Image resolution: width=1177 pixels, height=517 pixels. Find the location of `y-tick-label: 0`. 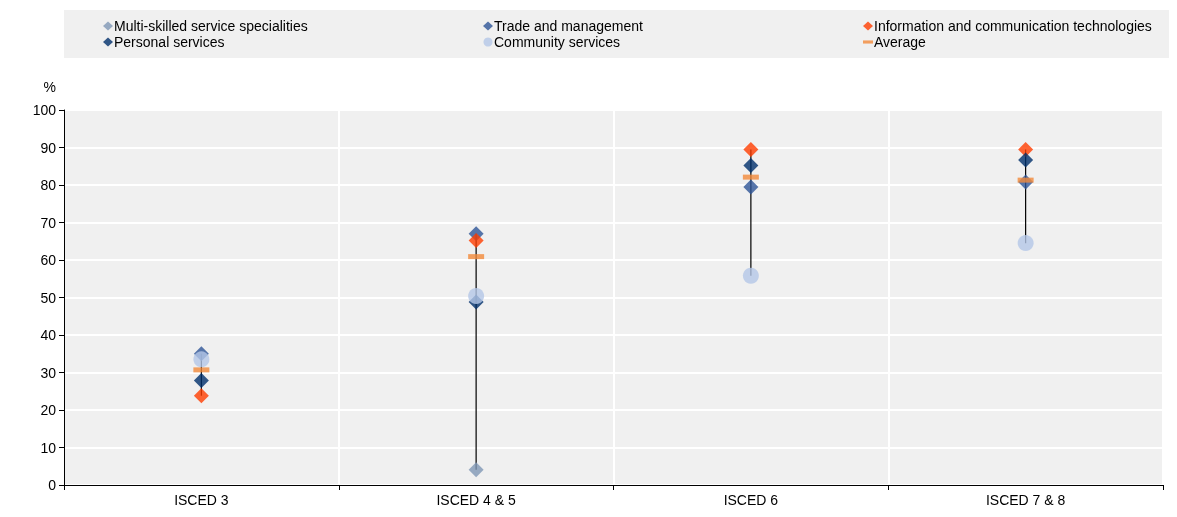

y-tick-label: 0 is located at coordinates (52, 485).